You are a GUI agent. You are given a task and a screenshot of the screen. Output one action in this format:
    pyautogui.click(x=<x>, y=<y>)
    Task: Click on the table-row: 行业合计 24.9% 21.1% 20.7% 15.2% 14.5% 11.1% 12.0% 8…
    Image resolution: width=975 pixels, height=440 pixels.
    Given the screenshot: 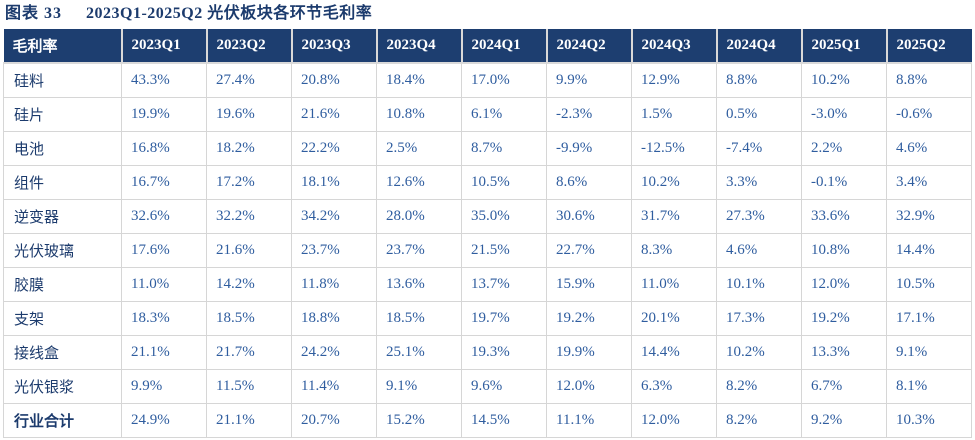 What is the action you would take?
    pyautogui.click(x=487, y=420)
    